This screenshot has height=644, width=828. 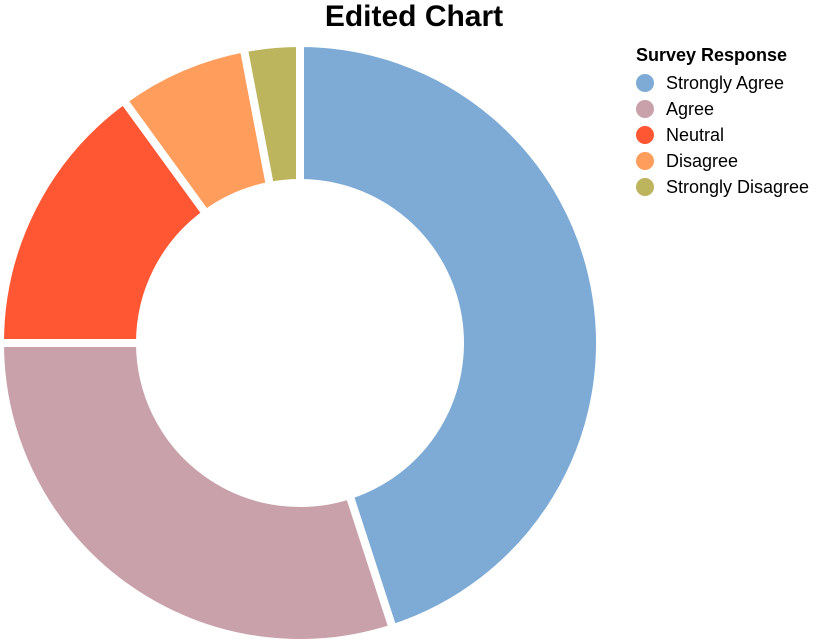 I want to click on legend-item: Strongly Agree, so click(x=722, y=83).